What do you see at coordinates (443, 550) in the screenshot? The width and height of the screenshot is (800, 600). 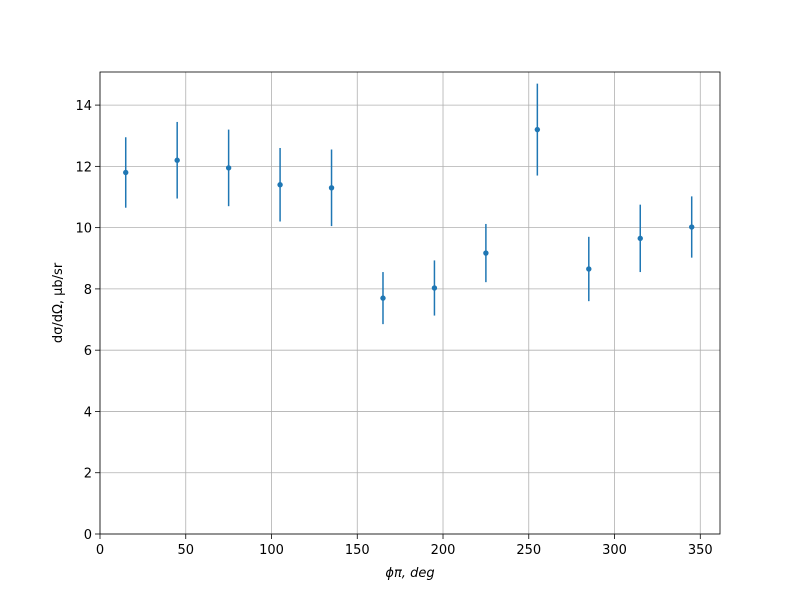 I see `x-tick-label: 200` at bounding box center [443, 550].